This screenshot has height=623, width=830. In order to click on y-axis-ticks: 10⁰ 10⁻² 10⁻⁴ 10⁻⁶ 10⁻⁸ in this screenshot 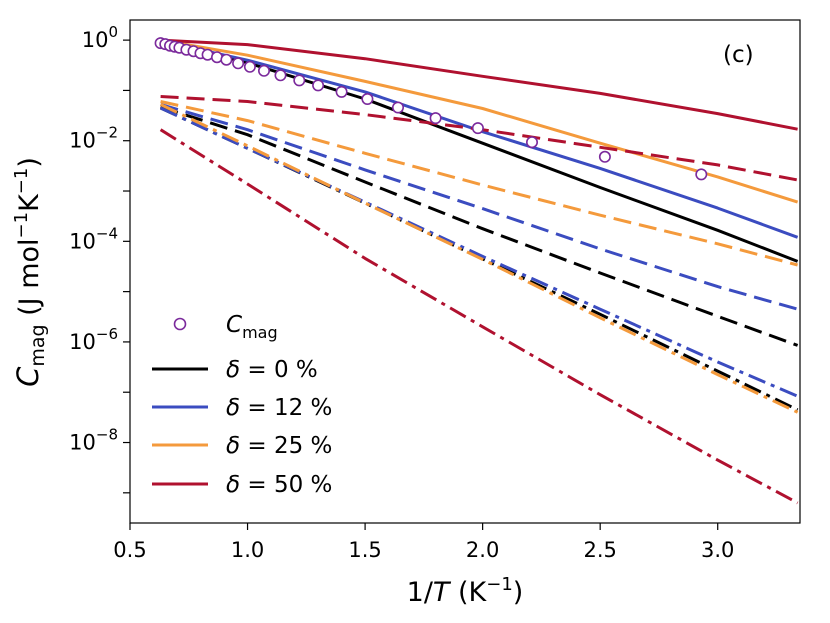, I will do `click(99, 258)`.